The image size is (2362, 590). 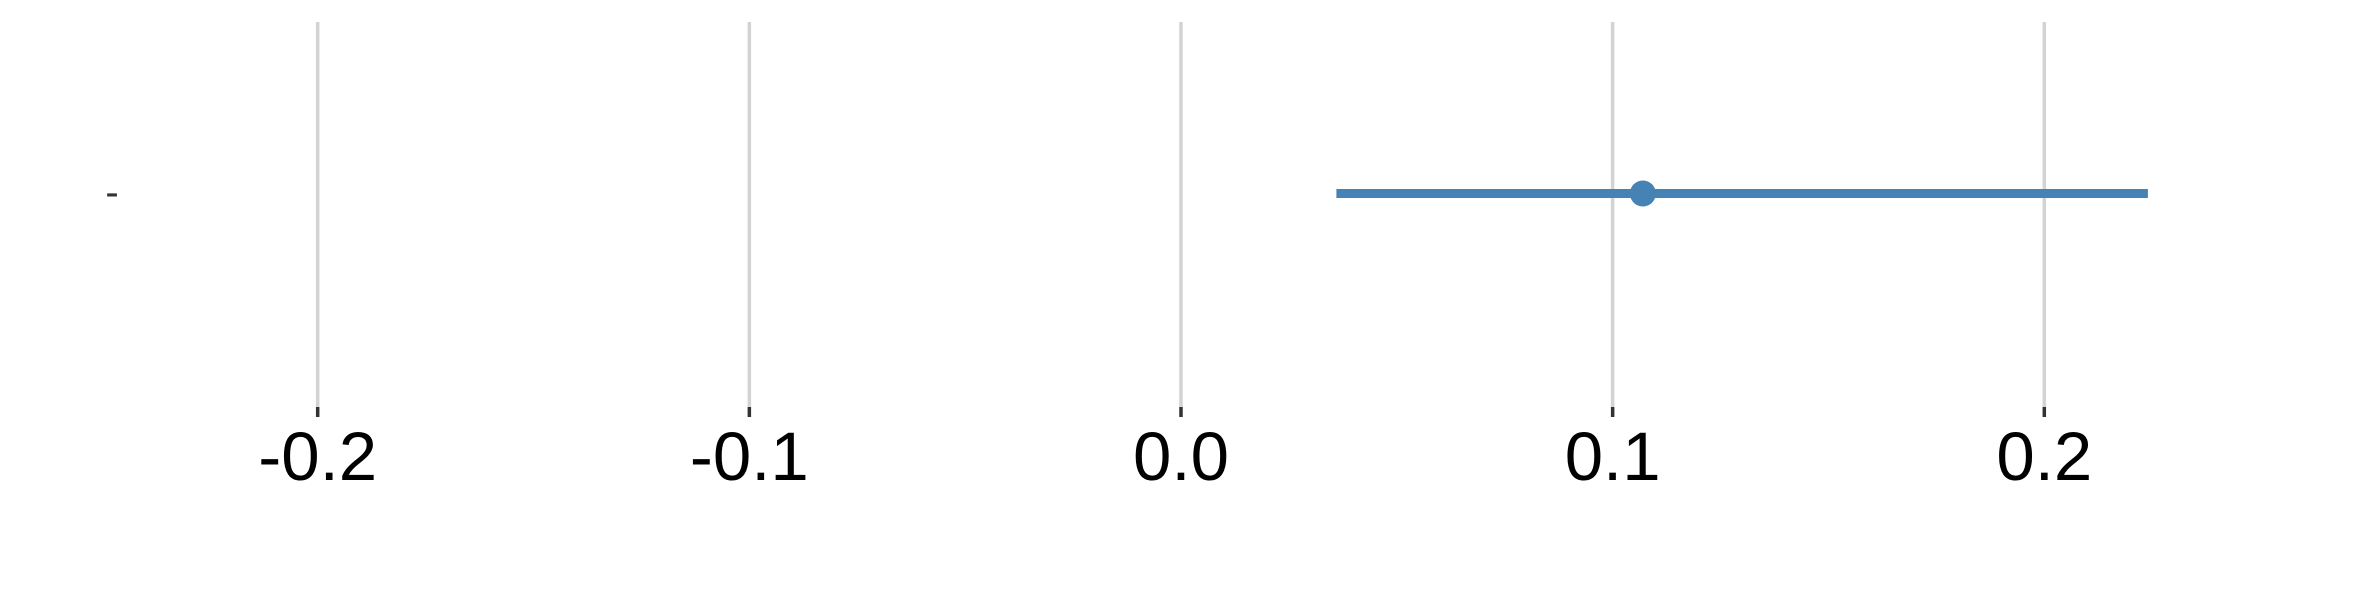 I want to click on x-axis: -0.2 -0.1 0.0 0.1 0.2, so click(x=1175, y=451).